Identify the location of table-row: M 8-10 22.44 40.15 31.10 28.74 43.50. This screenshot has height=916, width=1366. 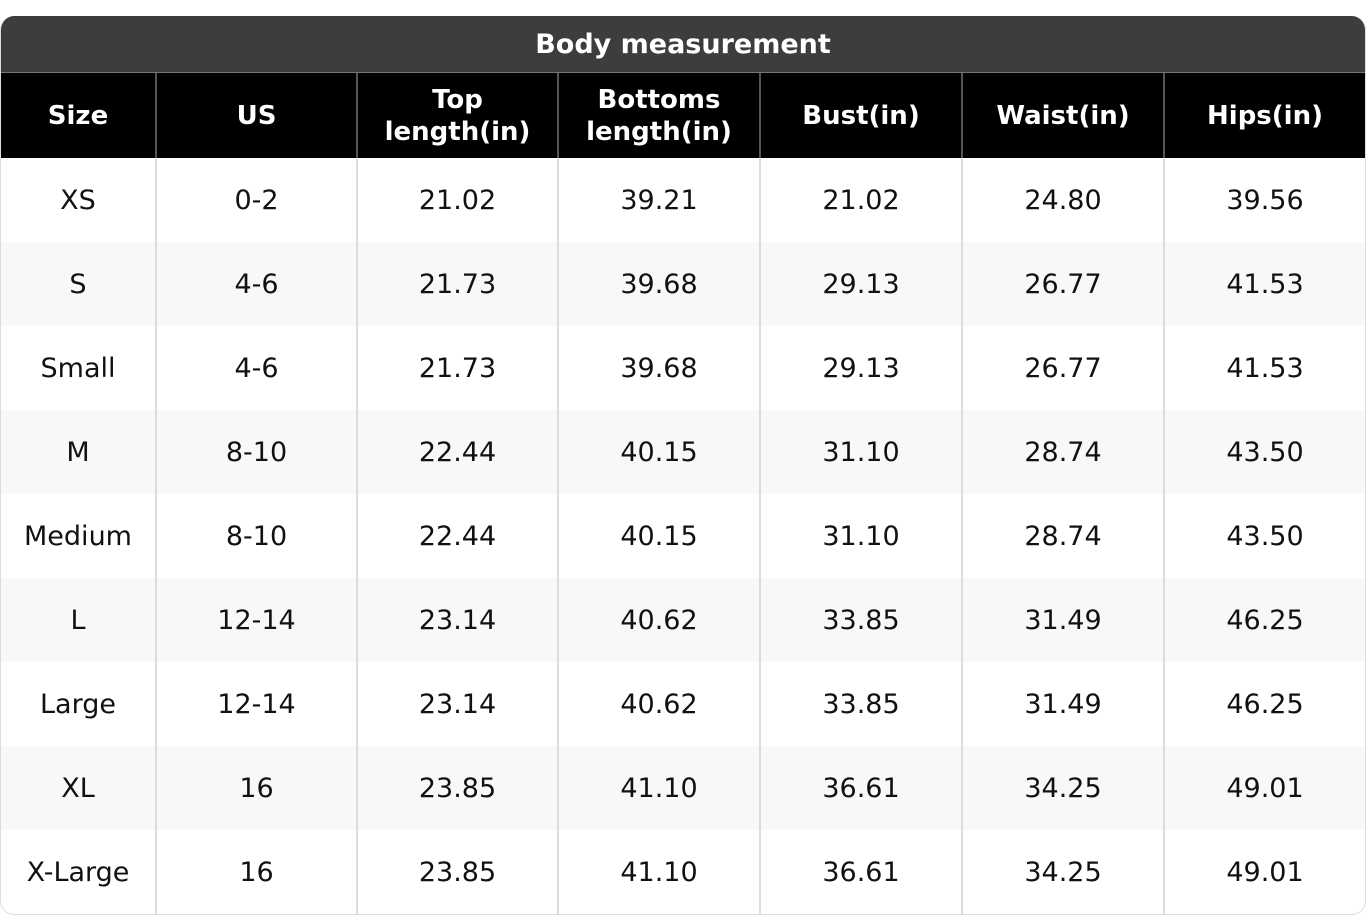
(683, 452).